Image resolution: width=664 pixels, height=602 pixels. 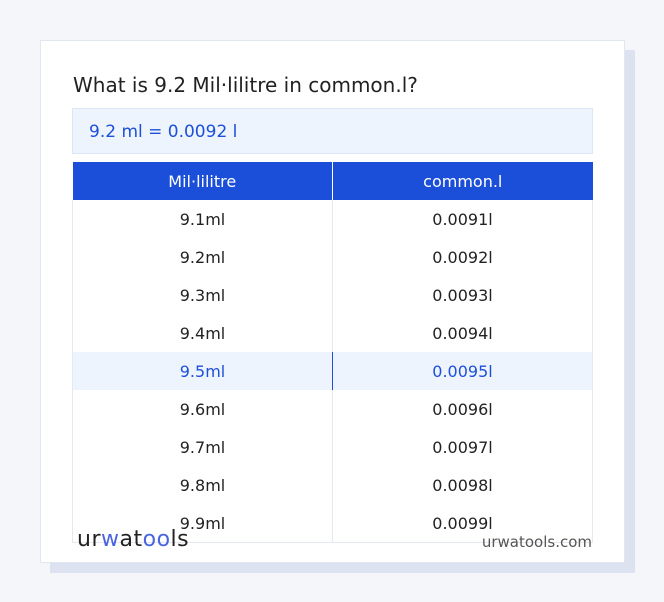 I want to click on table-row: 9.1ml 0.0091l, so click(x=332, y=219).